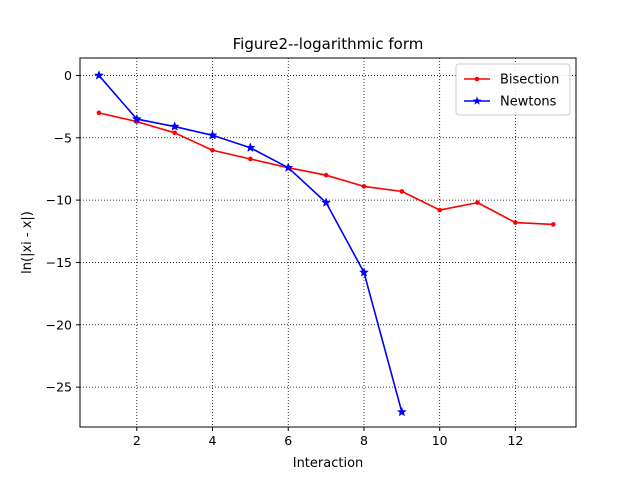 The height and width of the screenshot is (480, 640). What do you see at coordinates (288, 440) in the screenshot?
I see `x-tick-label: 6` at bounding box center [288, 440].